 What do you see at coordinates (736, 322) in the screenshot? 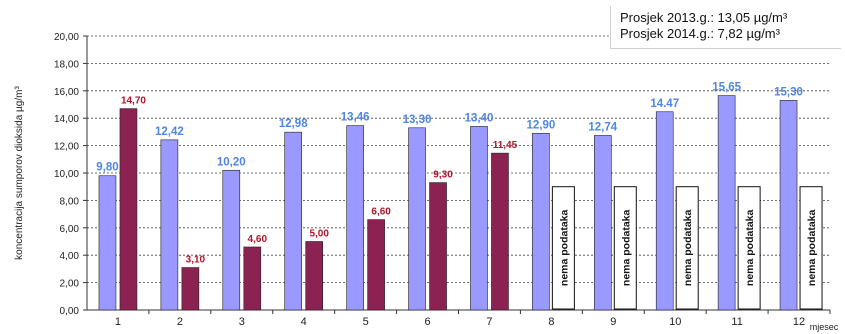
I see `x-tick-label: 11` at bounding box center [736, 322].